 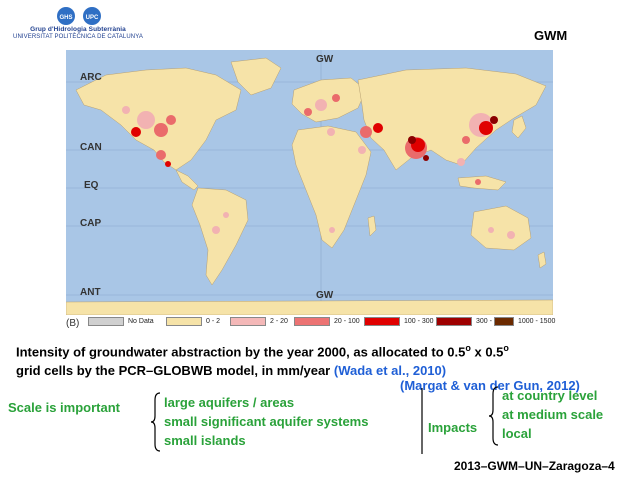 What do you see at coordinates (537, 321) in the screenshot?
I see `legend-label: 1000 - 1500` at bounding box center [537, 321].